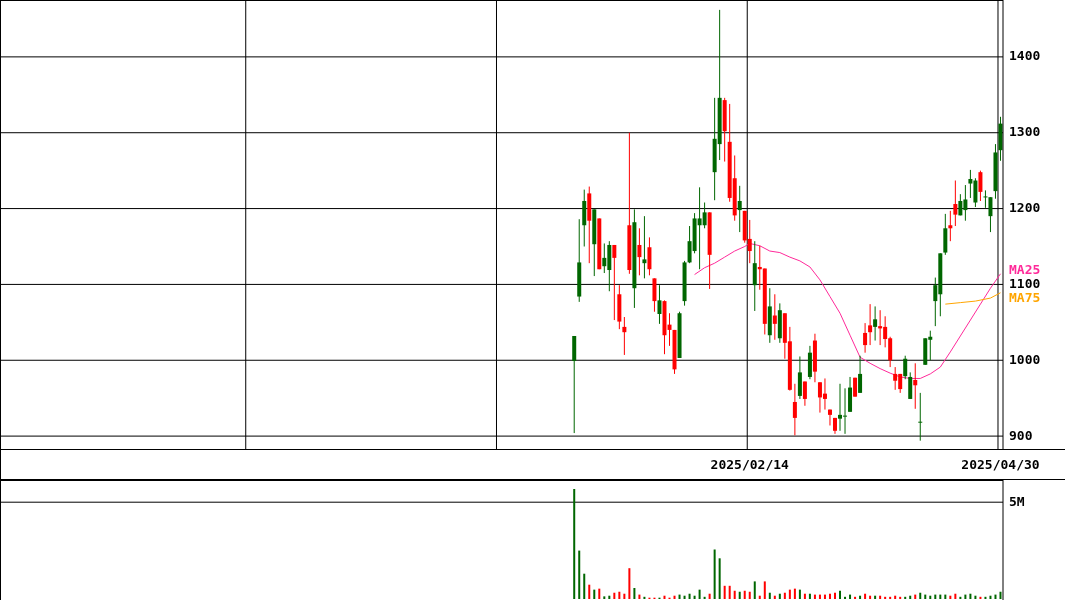 The image size is (1065, 600). I want to click on series-label: MA25, so click(1025, 269).